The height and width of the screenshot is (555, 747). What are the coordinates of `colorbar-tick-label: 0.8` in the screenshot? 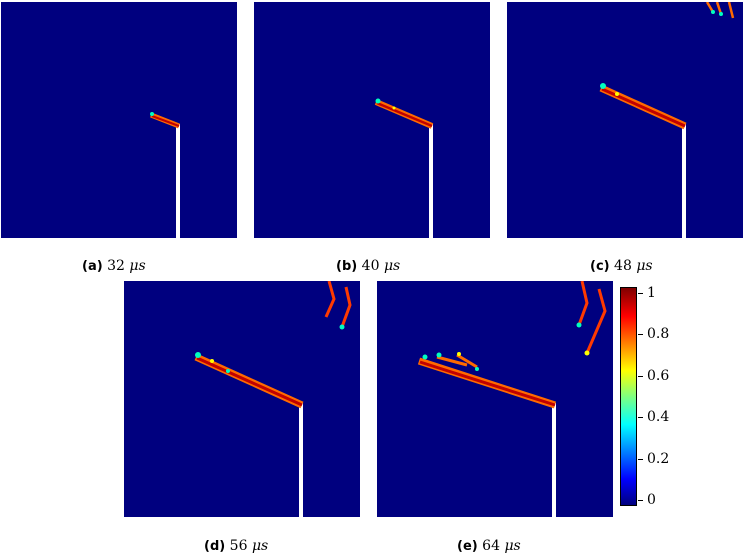 It's located at (658, 334).